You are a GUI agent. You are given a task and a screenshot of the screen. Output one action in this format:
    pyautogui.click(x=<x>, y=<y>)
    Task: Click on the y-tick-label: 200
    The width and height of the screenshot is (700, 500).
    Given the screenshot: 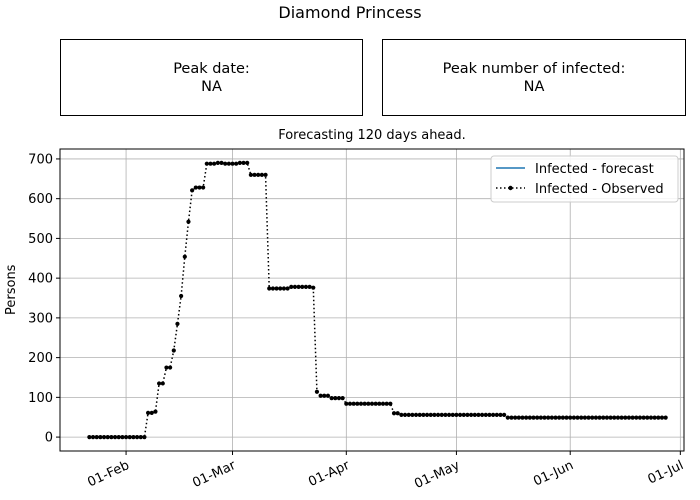 What is the action you would take?
    pyautogui.click(x=40, y=358)
    